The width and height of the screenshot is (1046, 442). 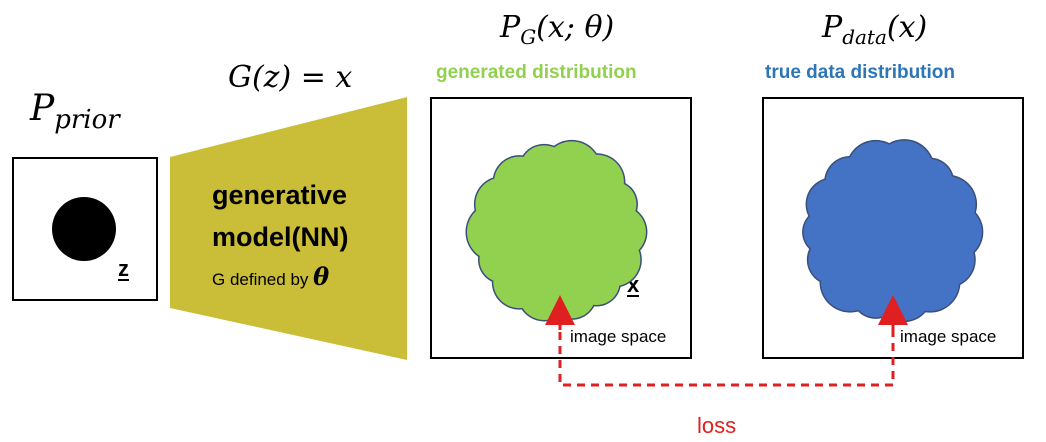 I want to click on generated-label: generated distribution, so click(x=536, y=72).